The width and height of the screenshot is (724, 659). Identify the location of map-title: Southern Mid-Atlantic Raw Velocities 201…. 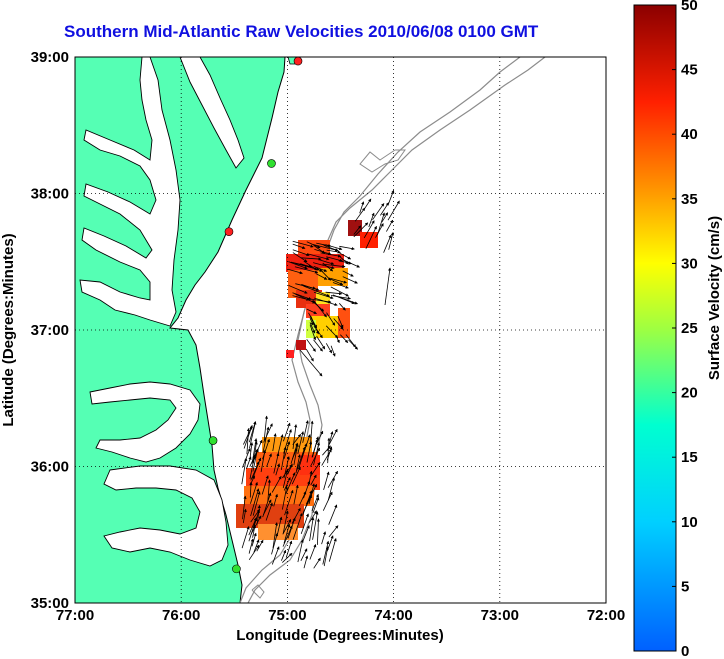
(301, 31).